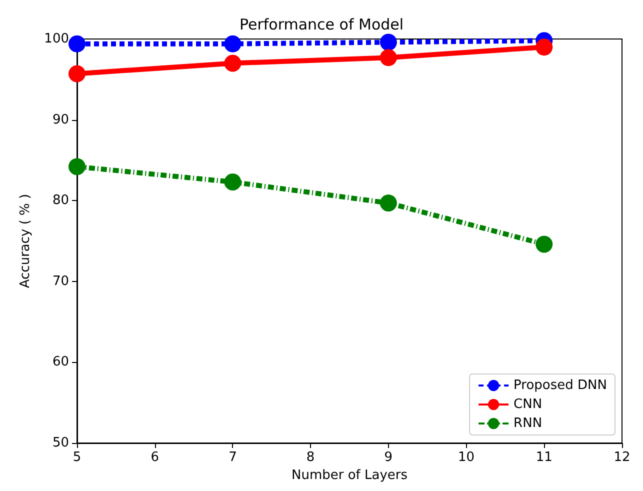 Image resolution: width=643 pixels, height=491 pixels. What do you see at coordinates (321, 25) in the screenshot?
I see `chart-title: Performance of Model` at bounding box center [321, 25].